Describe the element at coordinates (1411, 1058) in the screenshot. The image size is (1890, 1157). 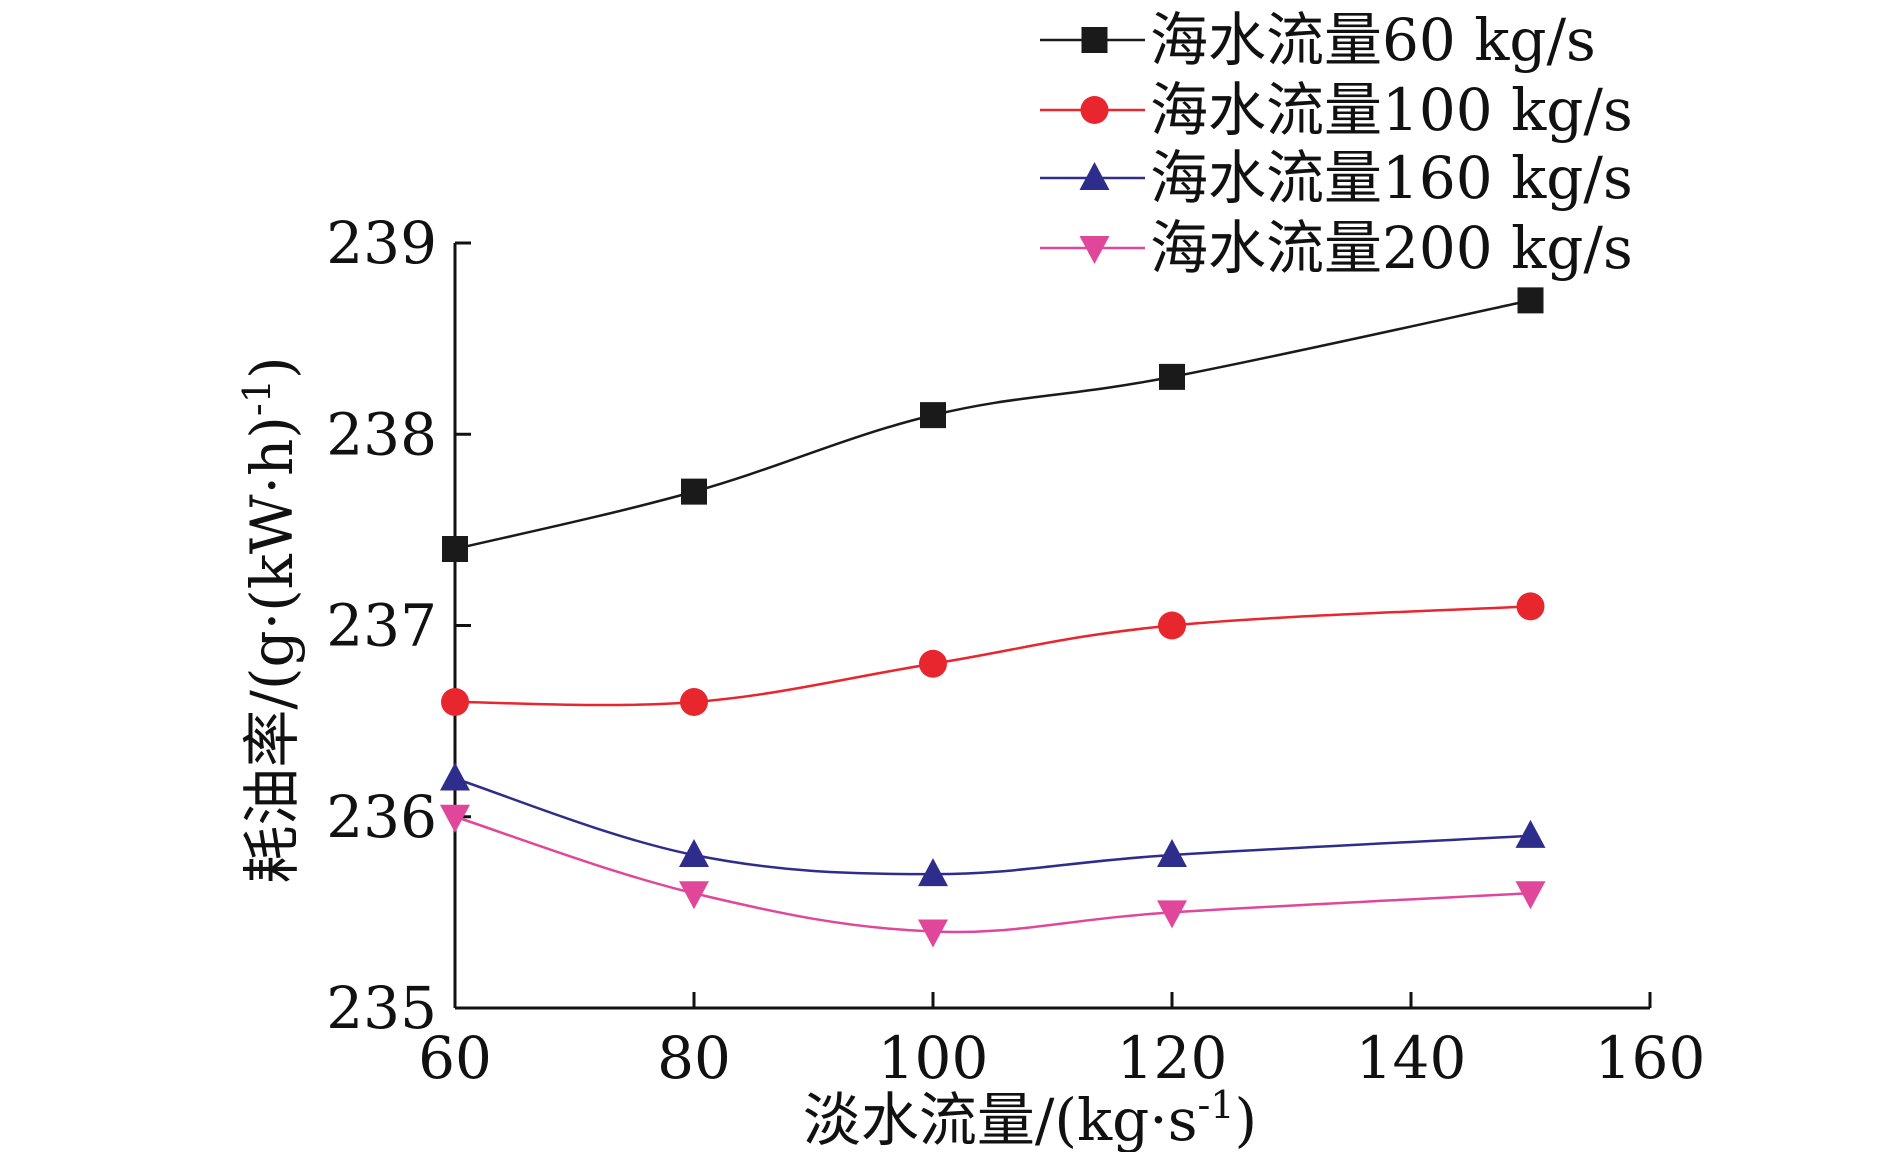
I see `x-tick-label: 140` at that location.